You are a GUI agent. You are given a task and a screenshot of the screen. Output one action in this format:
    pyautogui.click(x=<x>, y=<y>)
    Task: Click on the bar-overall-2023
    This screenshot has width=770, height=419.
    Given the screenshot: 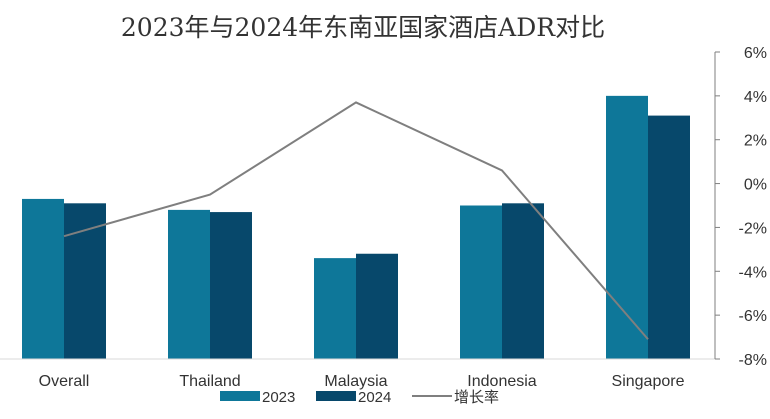 What is the action you would take?
    pyautogui.click(x=43, y=278)
    